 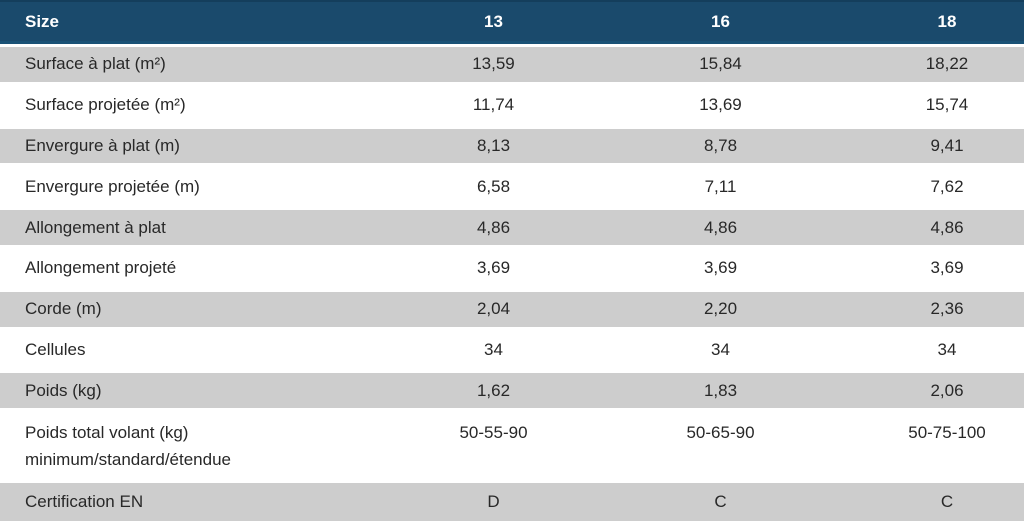 I want to click on row-label: Allongement à plat, so click(x=95, y=227).